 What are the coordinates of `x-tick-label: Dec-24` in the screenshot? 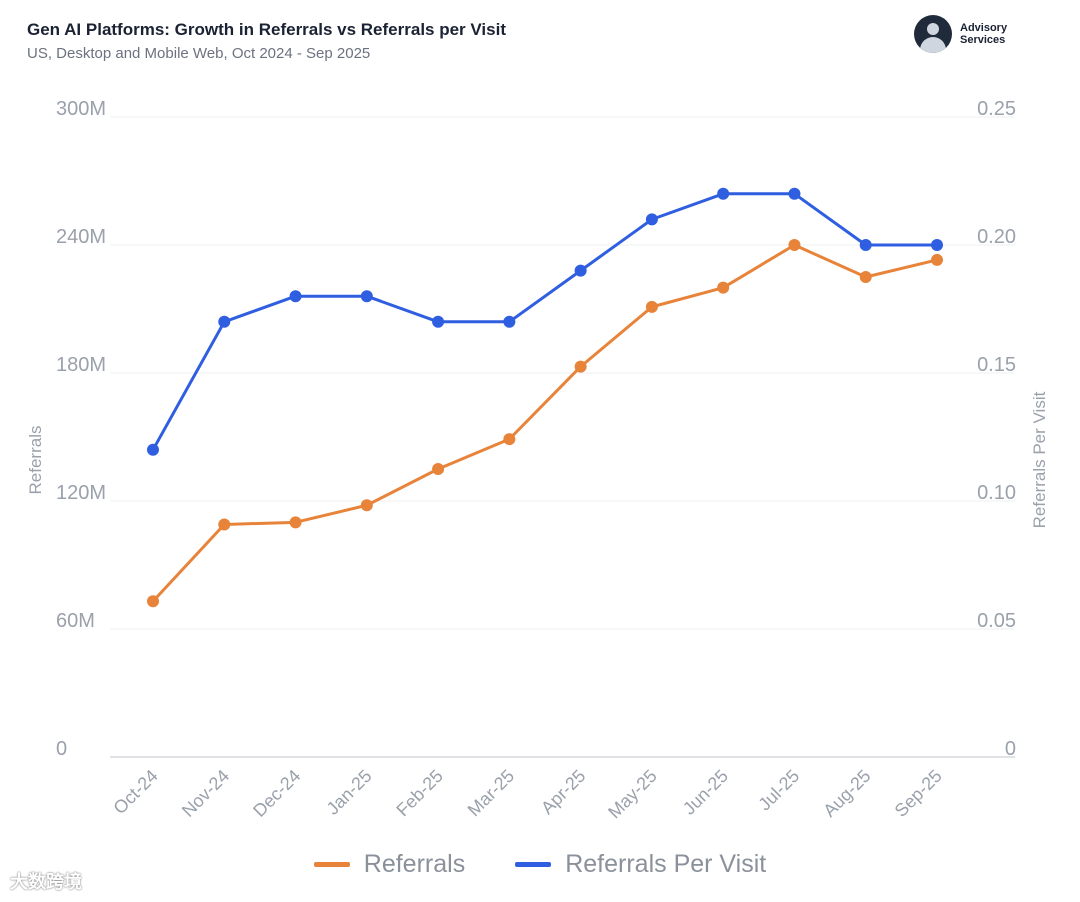 It's located at (276, 793).